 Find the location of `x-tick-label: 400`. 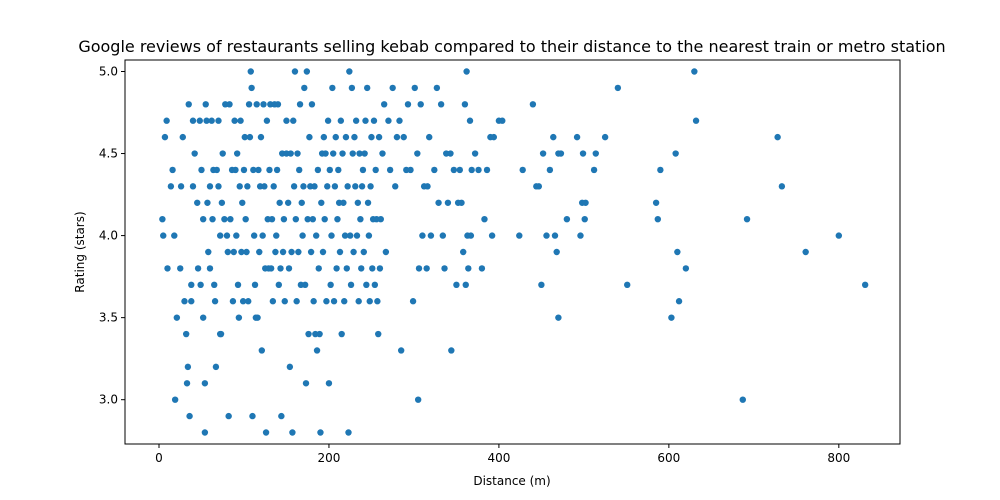

x-tick-label: 400 is located at coordinates (498, 458).